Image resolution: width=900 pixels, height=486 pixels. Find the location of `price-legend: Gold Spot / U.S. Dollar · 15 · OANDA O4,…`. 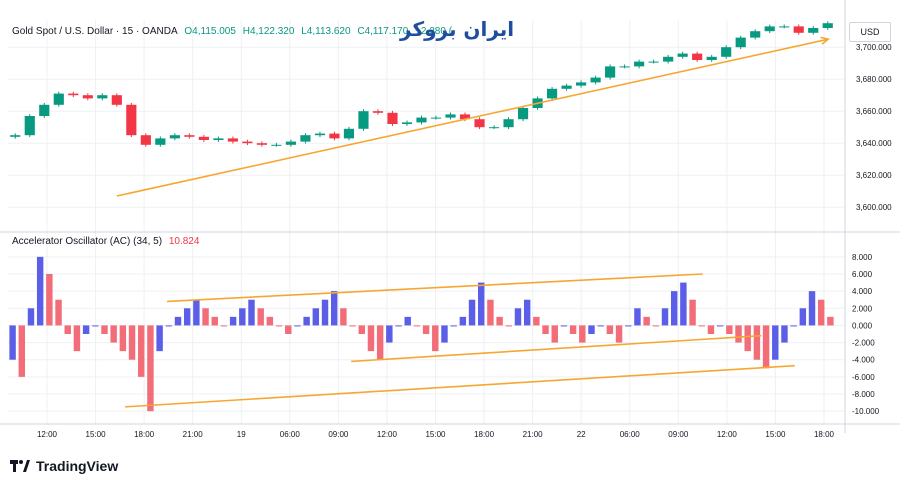

price-legend: Gold Spot / U.S. Dollar · 15 · OANDA O4,… is located at coordinates (234, 31).